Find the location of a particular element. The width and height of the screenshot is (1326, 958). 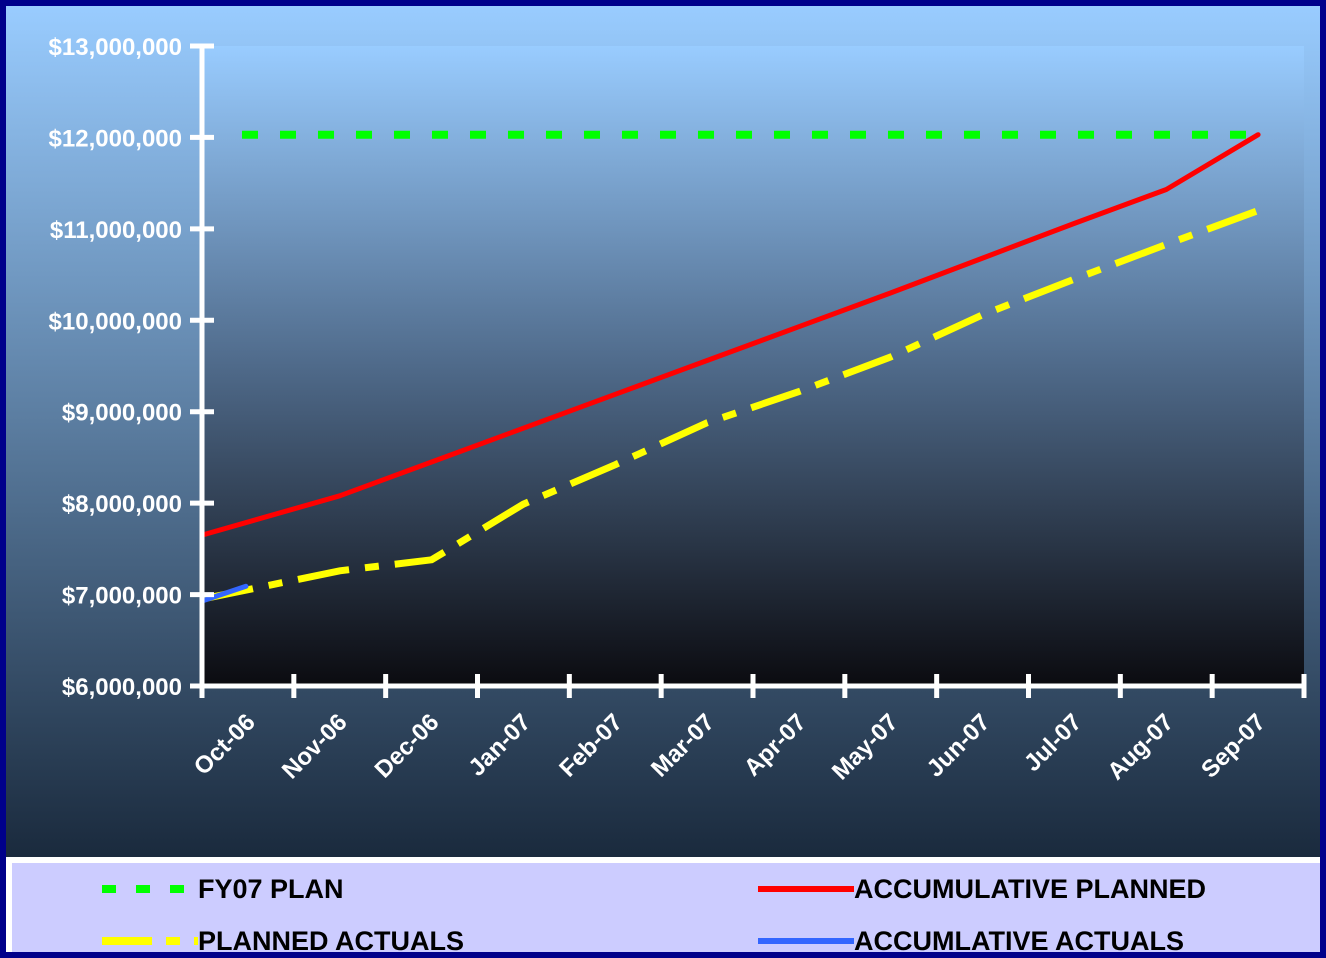

legend-label-planned-actuals: PLANNED ACTUALS is located at coordinates (331, 940).